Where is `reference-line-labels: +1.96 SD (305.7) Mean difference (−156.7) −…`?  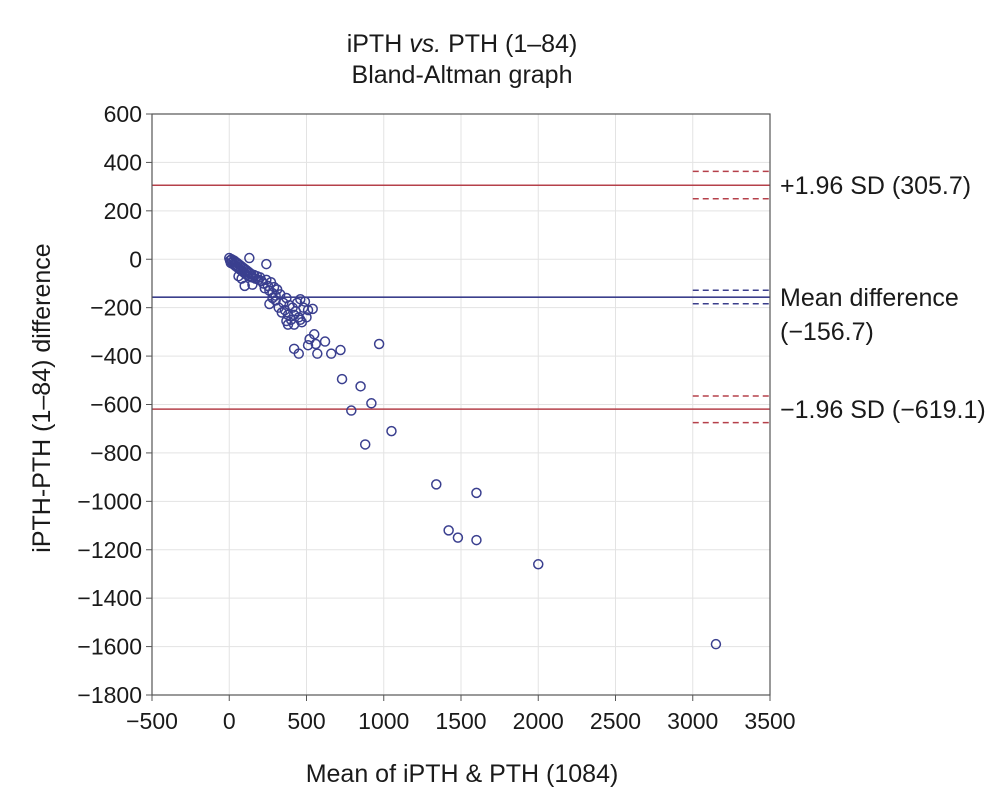 reference-line-labels: +1.96 SD (305.7) Mean difference (−156.7) −… is located at coordinates (883, 298).